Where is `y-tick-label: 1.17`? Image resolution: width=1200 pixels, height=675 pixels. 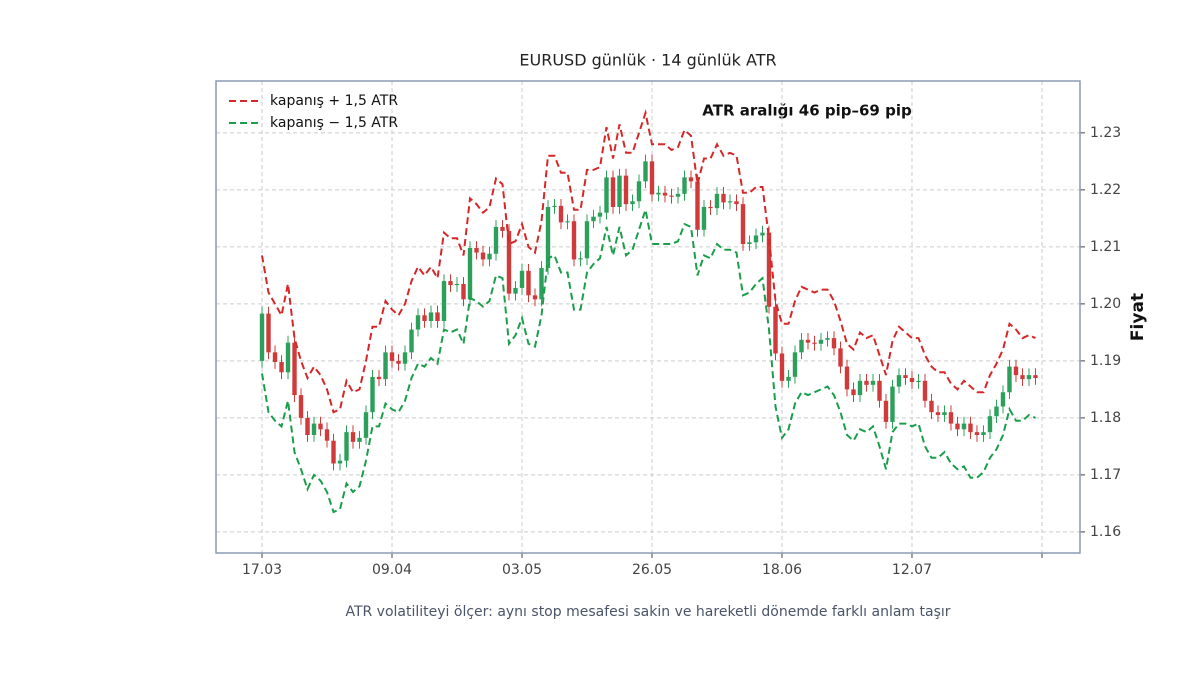 y-tick-label: 1.17 is located at coordinates (1105, 475).